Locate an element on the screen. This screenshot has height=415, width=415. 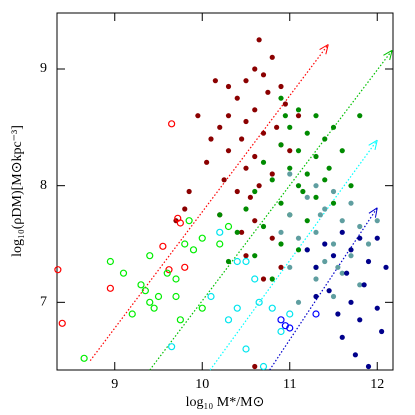
x-tick-label: 11 is located at coordinates (289, 384).